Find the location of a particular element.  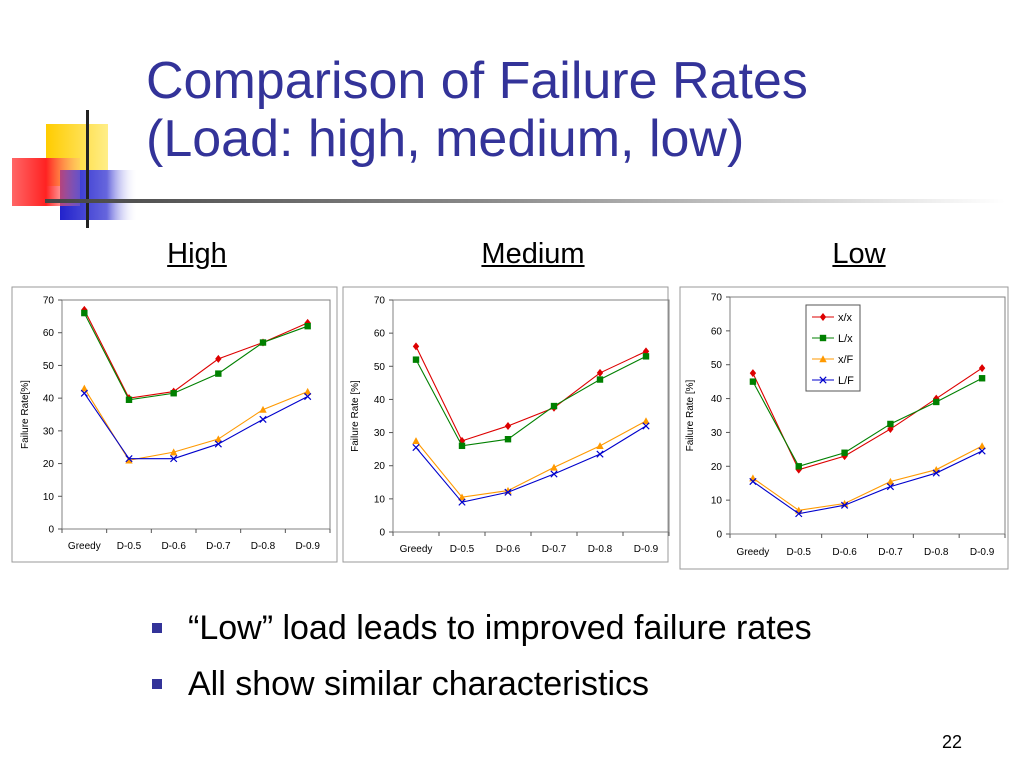

series-L-F is located at coordinates (531, 464).